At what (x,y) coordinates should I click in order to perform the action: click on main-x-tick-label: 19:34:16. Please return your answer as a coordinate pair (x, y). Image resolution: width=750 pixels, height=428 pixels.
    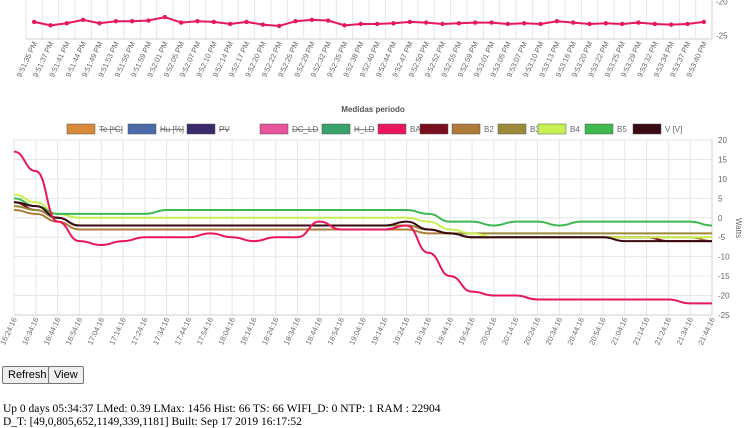
    Looking at the image, I should click on (423, 331).